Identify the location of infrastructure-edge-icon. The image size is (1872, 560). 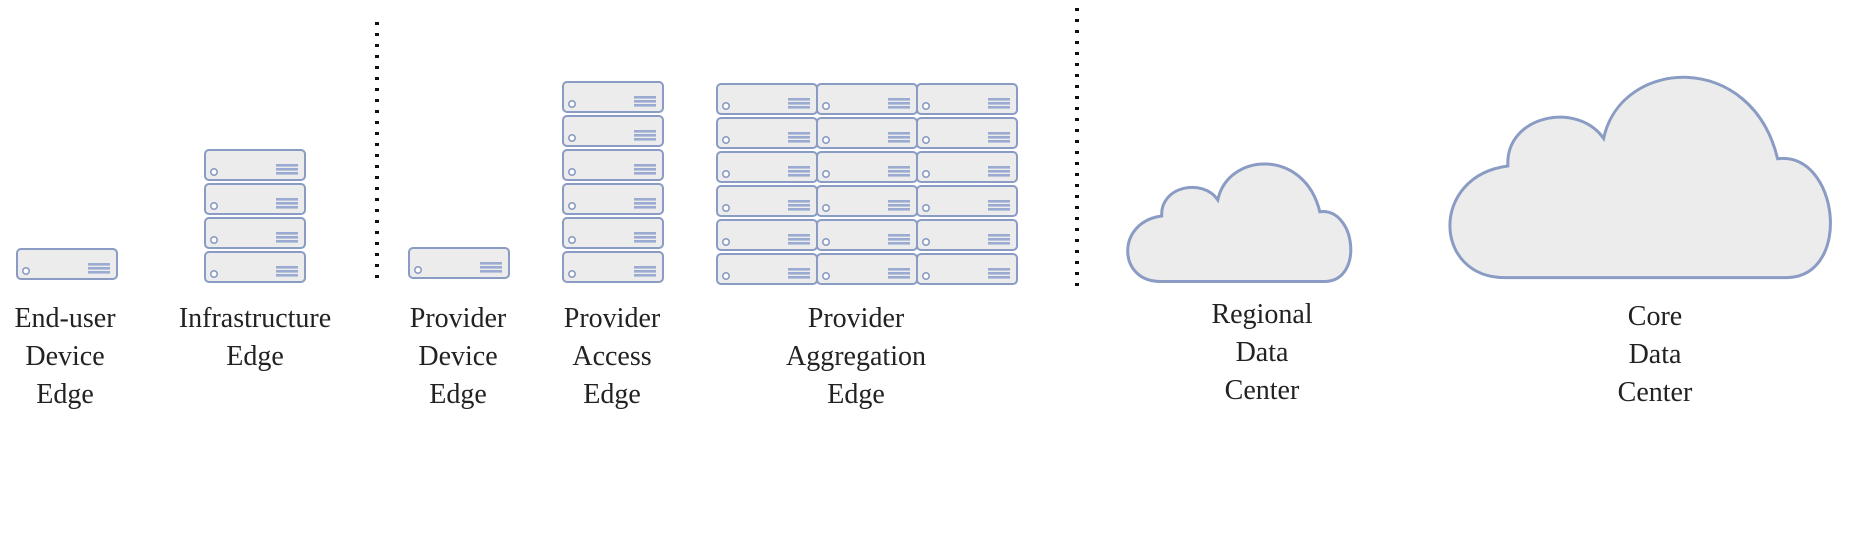
(255, 216).